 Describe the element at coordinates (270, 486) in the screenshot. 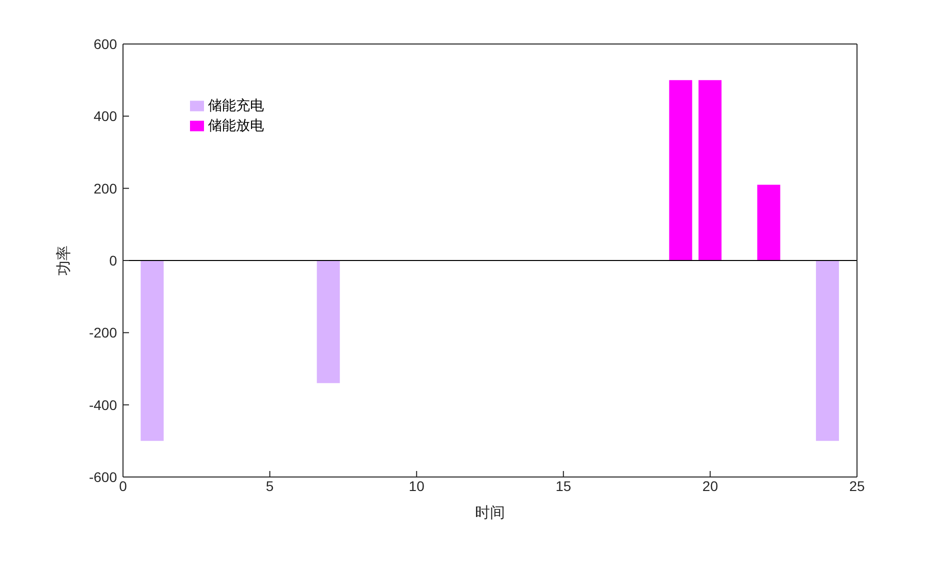

I see `x-tick-label: 5` at that location.